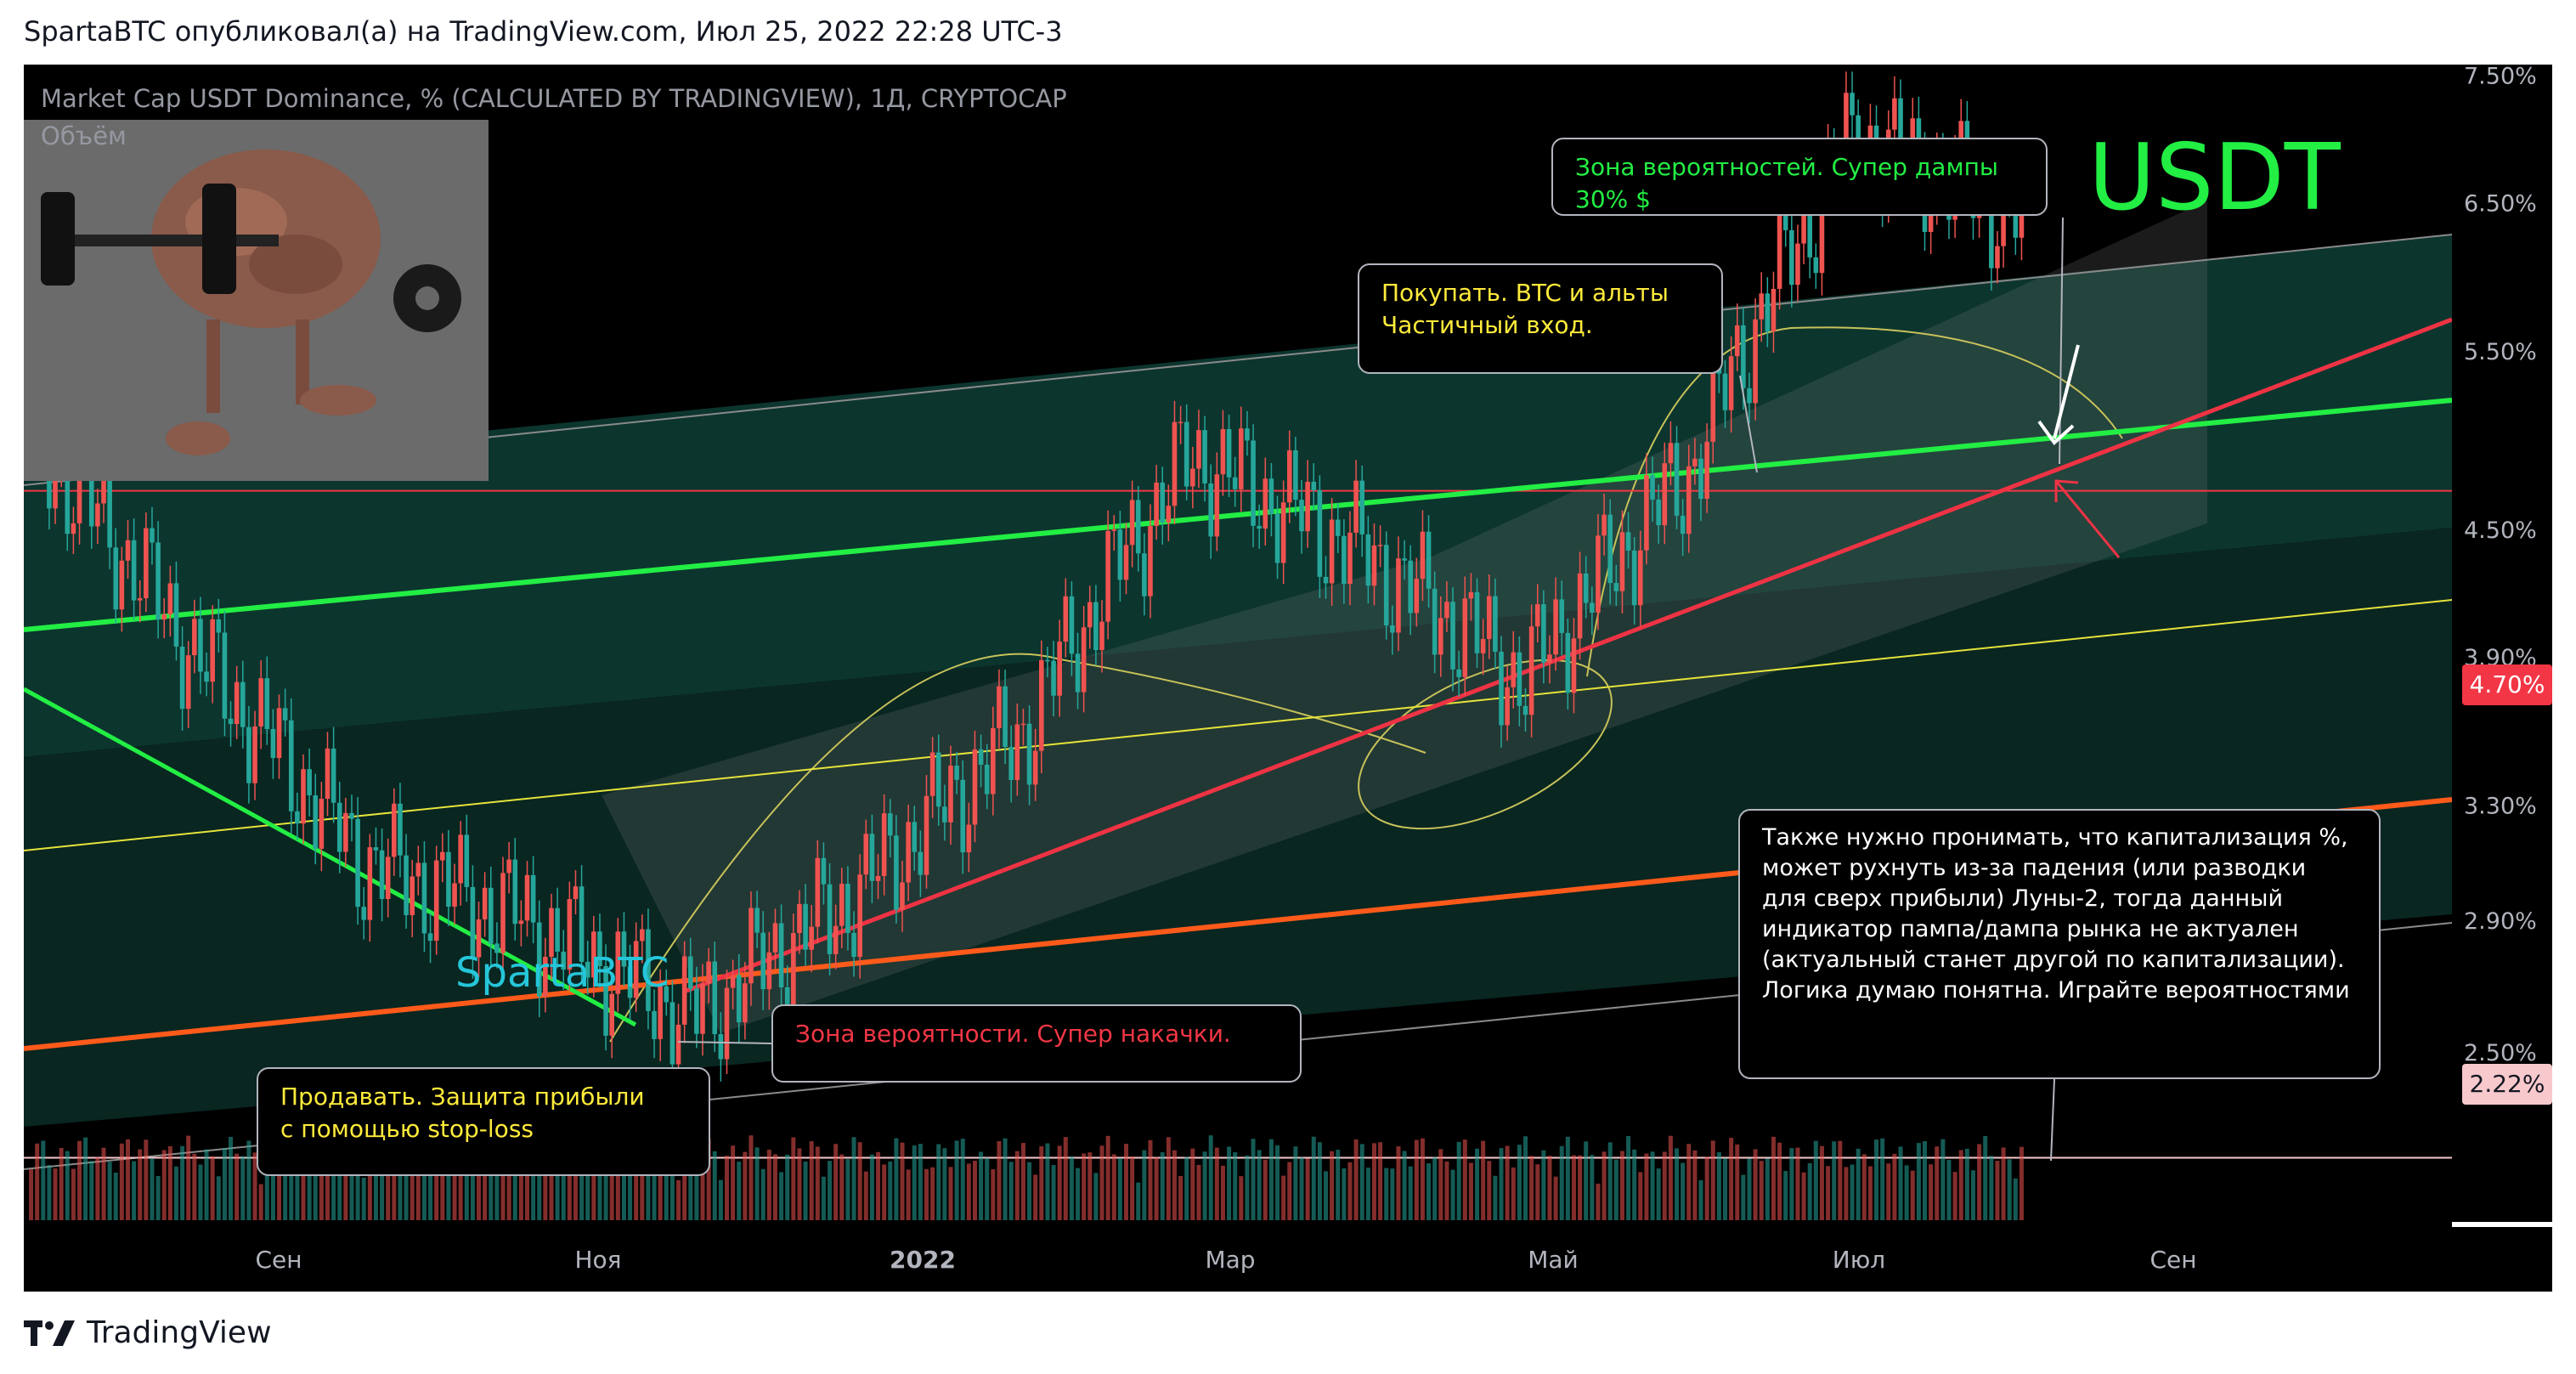  What do you see at coordinates (1018, 848) in the screenshot?
I see `arc-2021` at bounding box center [1018, 848].